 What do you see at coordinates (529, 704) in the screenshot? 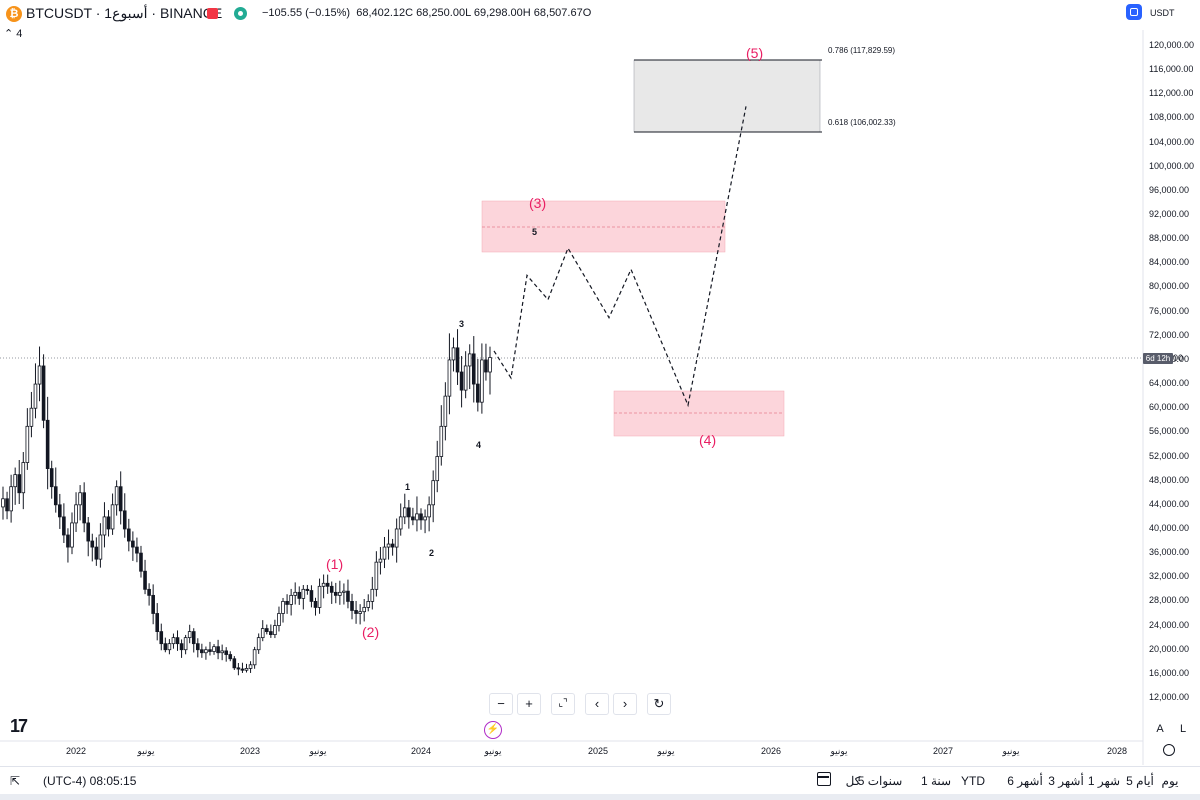
I see `zoom-in-button: +` at bounding box center [529, 704].